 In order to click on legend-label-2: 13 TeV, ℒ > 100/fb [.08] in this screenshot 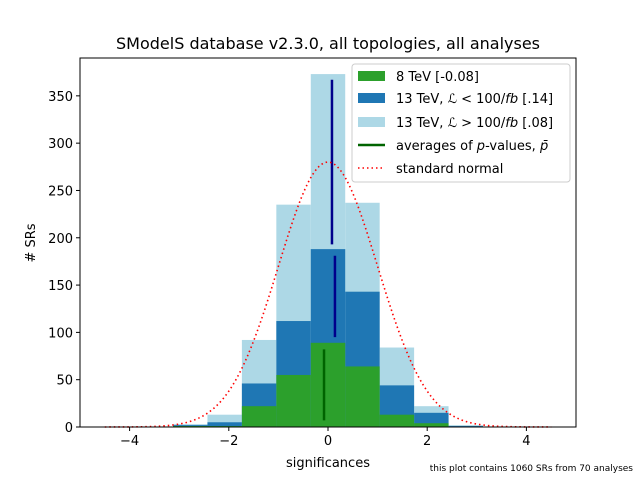, I will do `click(474, 123)`.